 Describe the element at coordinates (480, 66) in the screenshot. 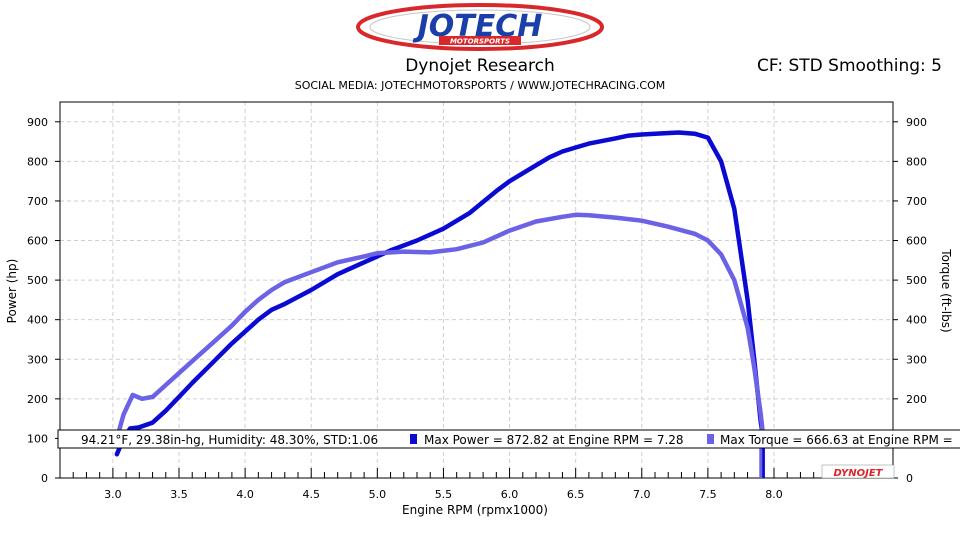

I see `chart-title: Dynojet Research` at that location.